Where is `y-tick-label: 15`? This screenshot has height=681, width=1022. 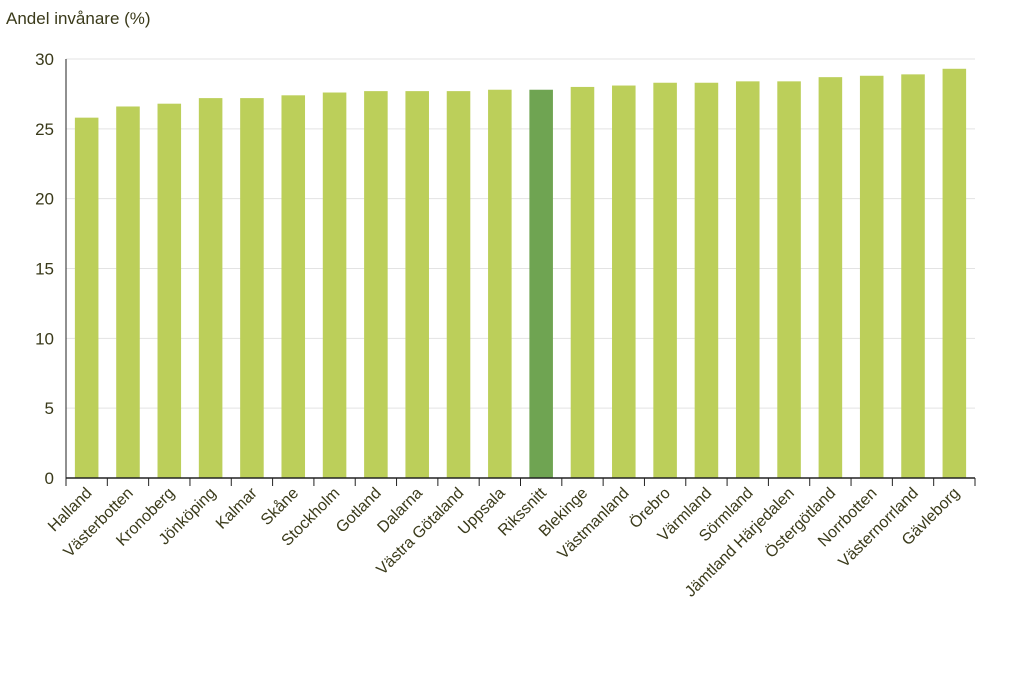
y-tick-label: 15 is located at coordinates (44, 269).